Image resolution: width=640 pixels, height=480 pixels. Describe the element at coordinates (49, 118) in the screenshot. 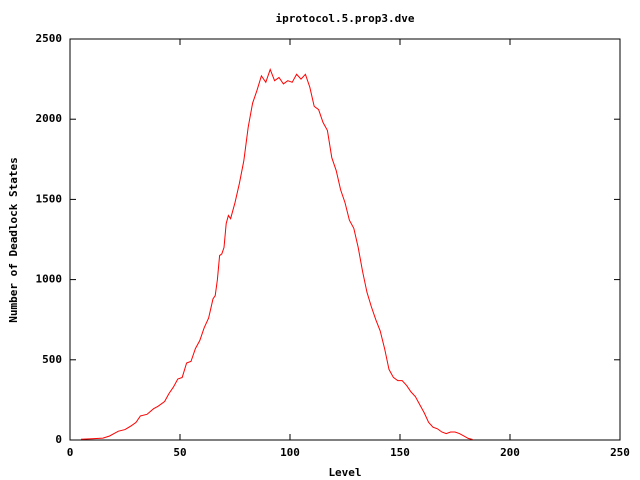

I see `y-tick-label: 2000` at that location.